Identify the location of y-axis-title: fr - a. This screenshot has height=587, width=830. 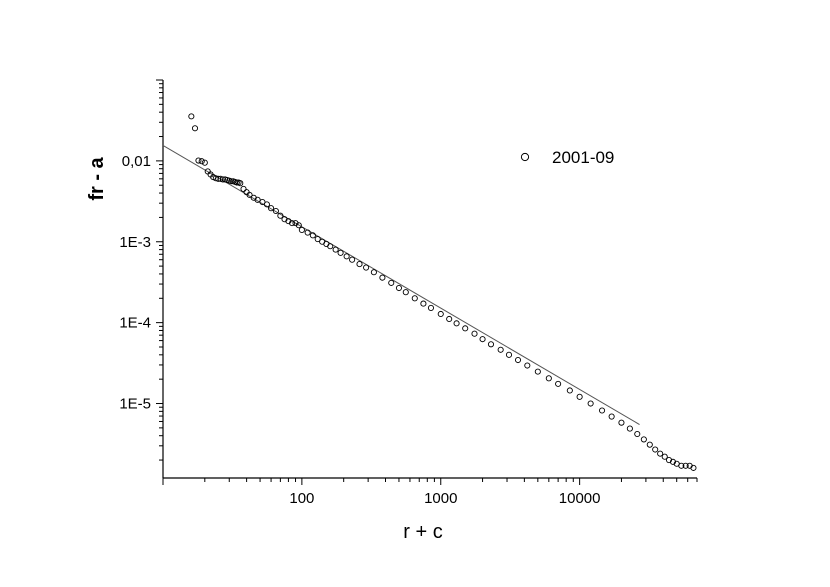
(97, 178).